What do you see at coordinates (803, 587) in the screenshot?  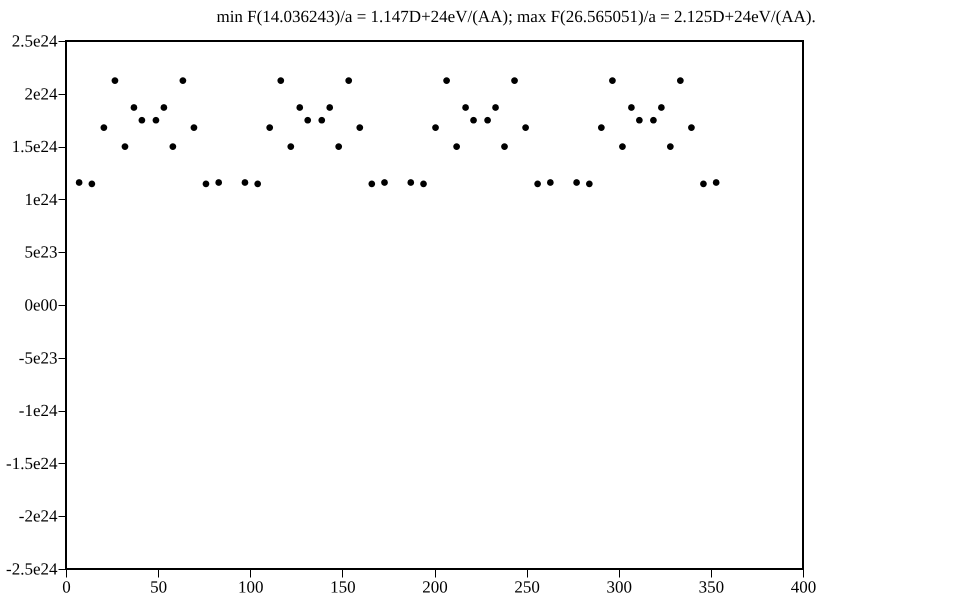 I see `x-tick-label: 400` at bounding box center [803, 587].